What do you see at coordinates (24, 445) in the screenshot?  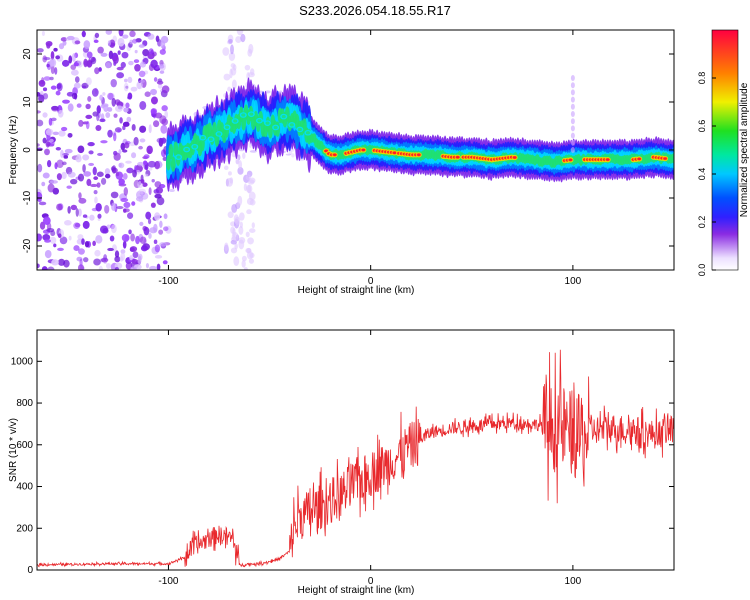 I see `y-tick-label: 600` at bounding box center [24, 445].